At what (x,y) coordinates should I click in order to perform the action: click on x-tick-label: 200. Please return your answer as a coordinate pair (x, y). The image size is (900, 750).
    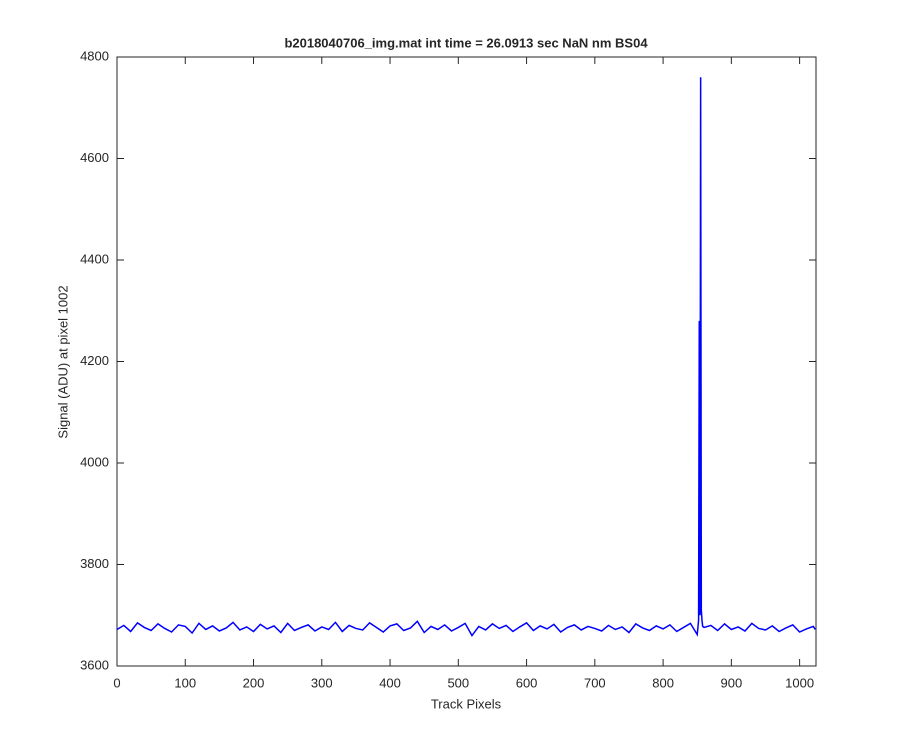
    Looking at the image, I should click on (254, 682).